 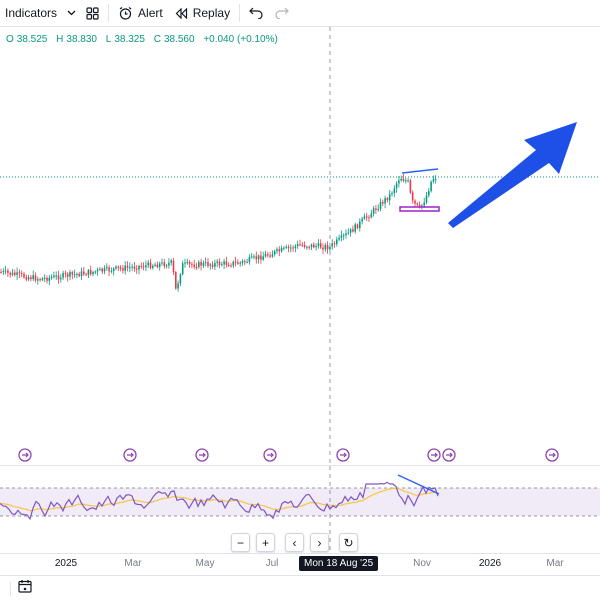 I want to click on time-label: Mar, so click(x=555, y=563).